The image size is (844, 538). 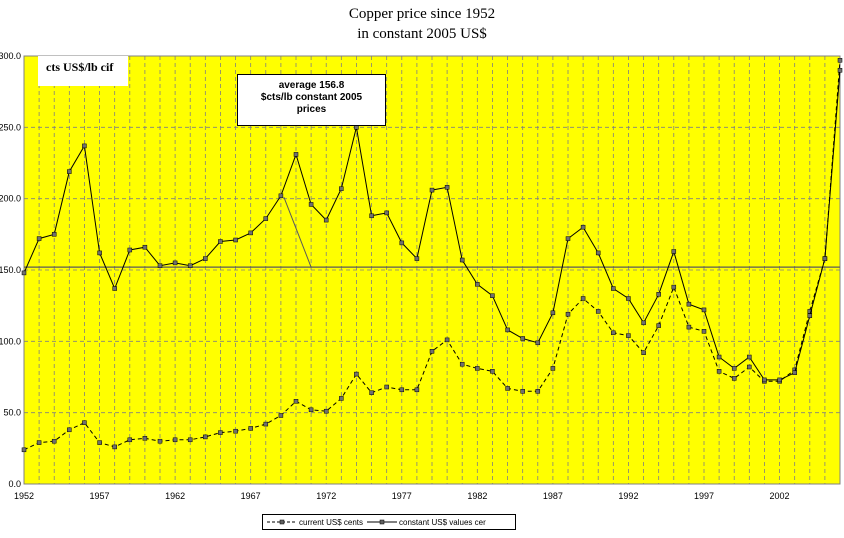 I want to click on average-annotation-line-1: average 156.8, so click(x=311, y=85).